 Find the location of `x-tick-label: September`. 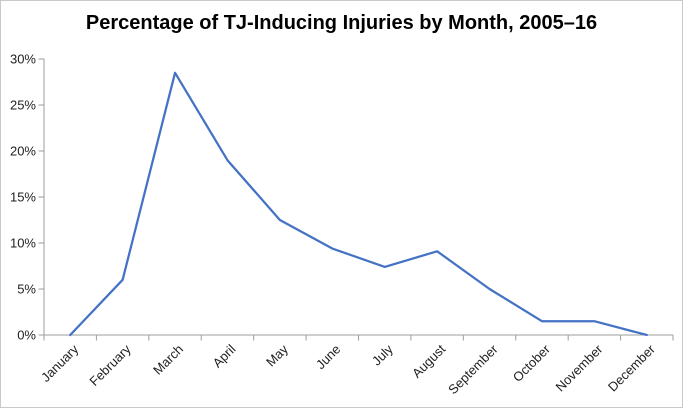

x-tick-label: September is located at coordinates (473, 369).